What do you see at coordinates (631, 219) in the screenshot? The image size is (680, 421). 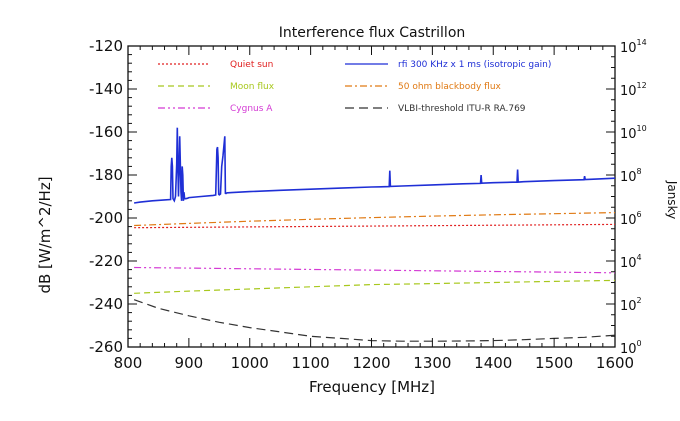 I see `y2-tick-label-4: 10⁶` at bounding box center [631, 219].